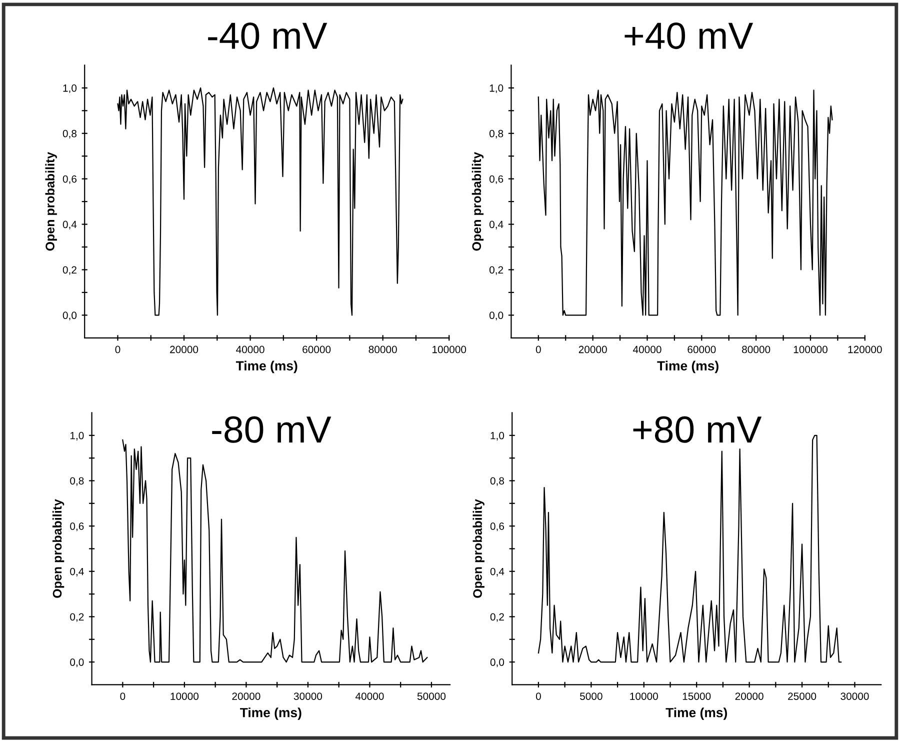  What do you see at coordinates (697, 429) in the screenshot?
I see `chart-title: +80 mV` at bounding box center [697, 429].